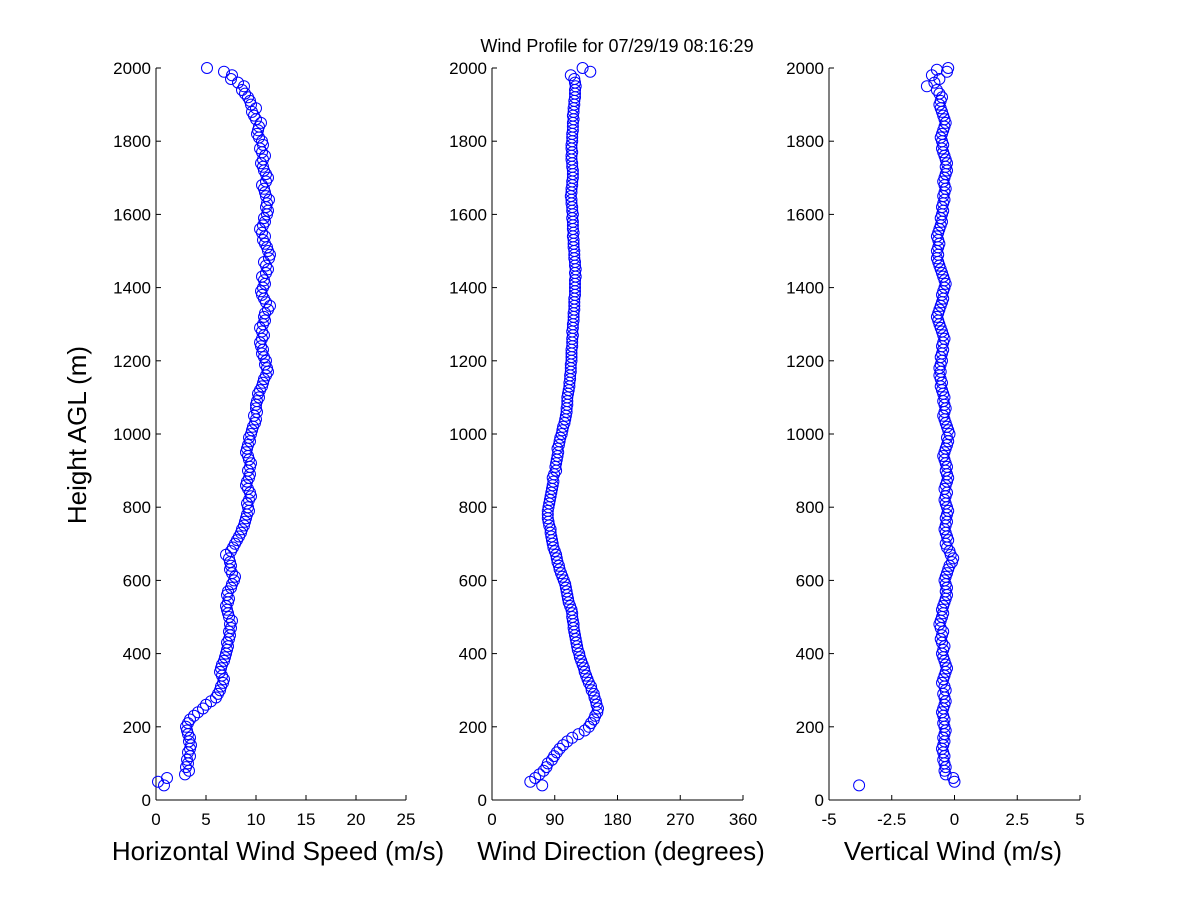 The image size is (1200, 900). What do you see at coordinates (406, 819) in the screenshot?
I see `x-tick-label: 25` at bounding box center [406, 819].